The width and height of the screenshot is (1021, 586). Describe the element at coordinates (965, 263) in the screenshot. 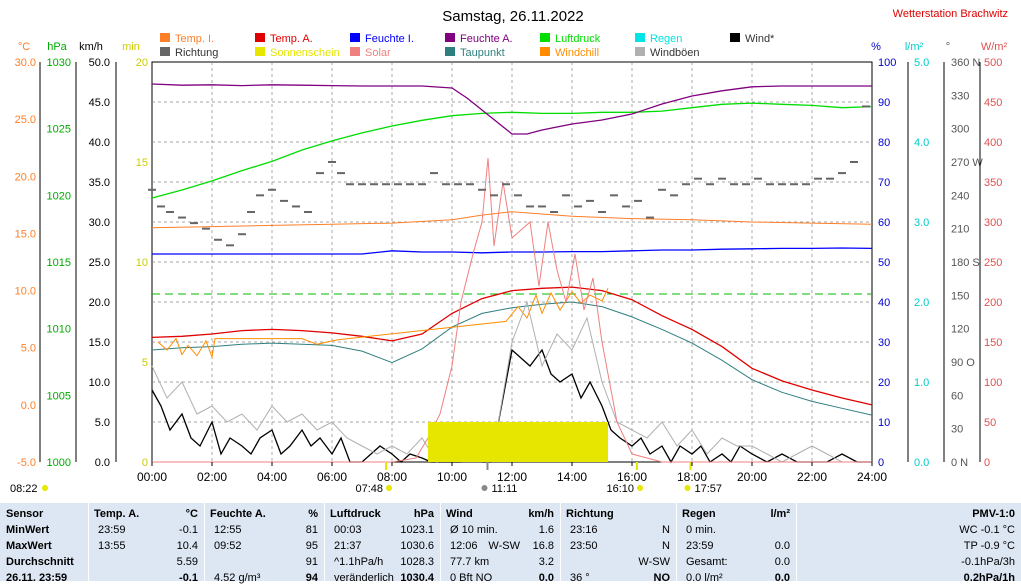

I see `tick-direction-6: 180 S` at that location.